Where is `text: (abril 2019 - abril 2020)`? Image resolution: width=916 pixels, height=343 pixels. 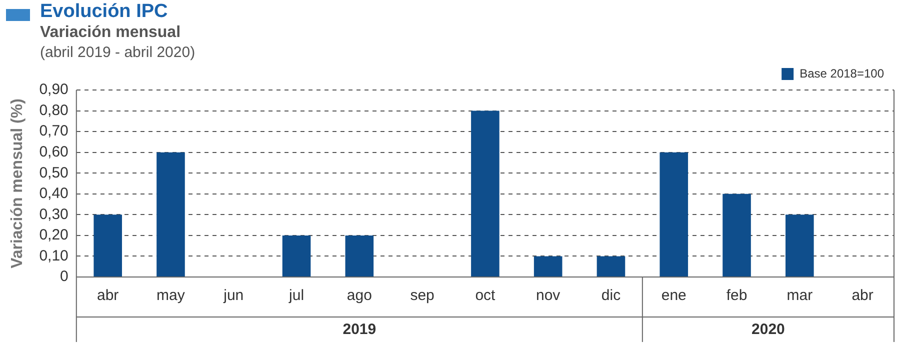 text: (abril 2019 - abril 2020) is located at coordinates (118, 52).